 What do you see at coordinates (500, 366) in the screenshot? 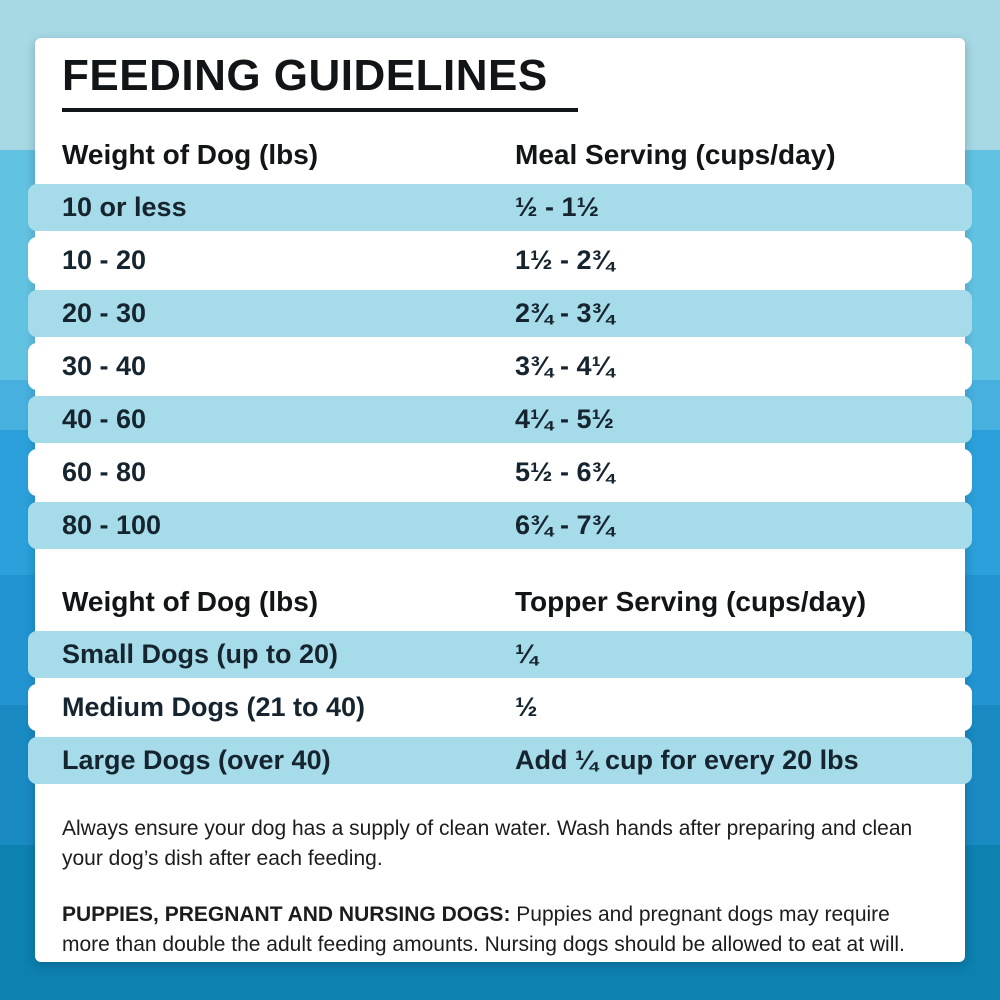
I see `table-row: 30 - 40 3¾ - 4¼` at bounding box center [500, 366].